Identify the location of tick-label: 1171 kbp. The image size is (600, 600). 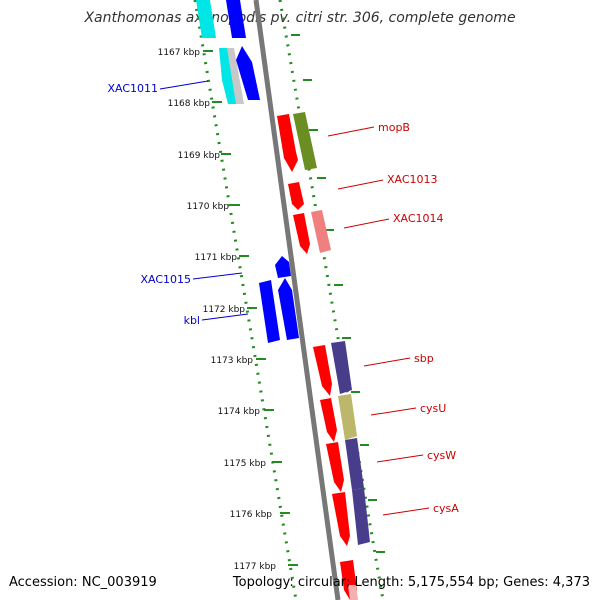
(216, 258).